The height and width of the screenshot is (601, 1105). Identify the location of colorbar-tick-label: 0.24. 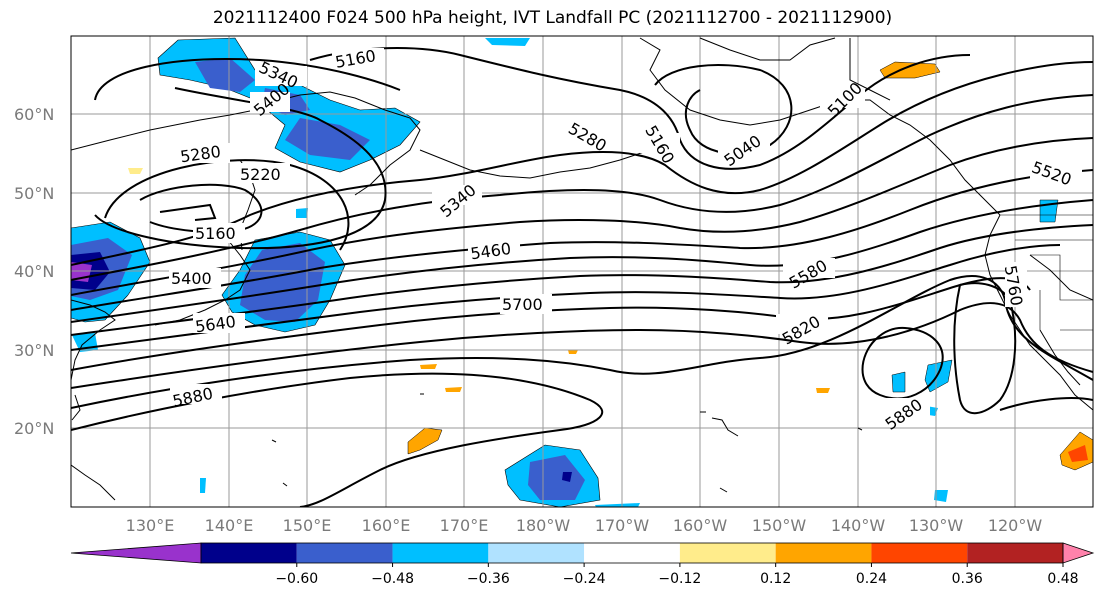
(871, 579).